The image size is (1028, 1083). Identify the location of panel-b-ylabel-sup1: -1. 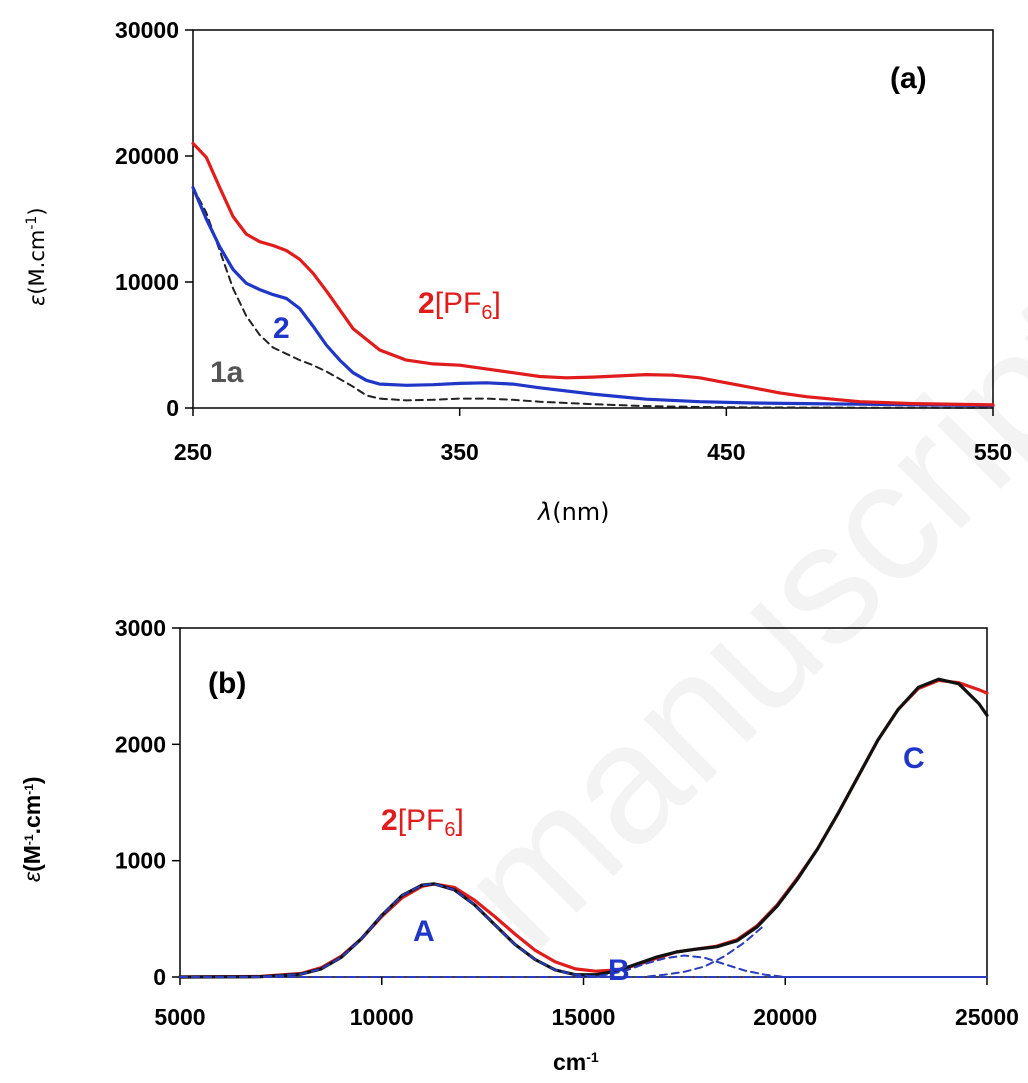
(29, 839).